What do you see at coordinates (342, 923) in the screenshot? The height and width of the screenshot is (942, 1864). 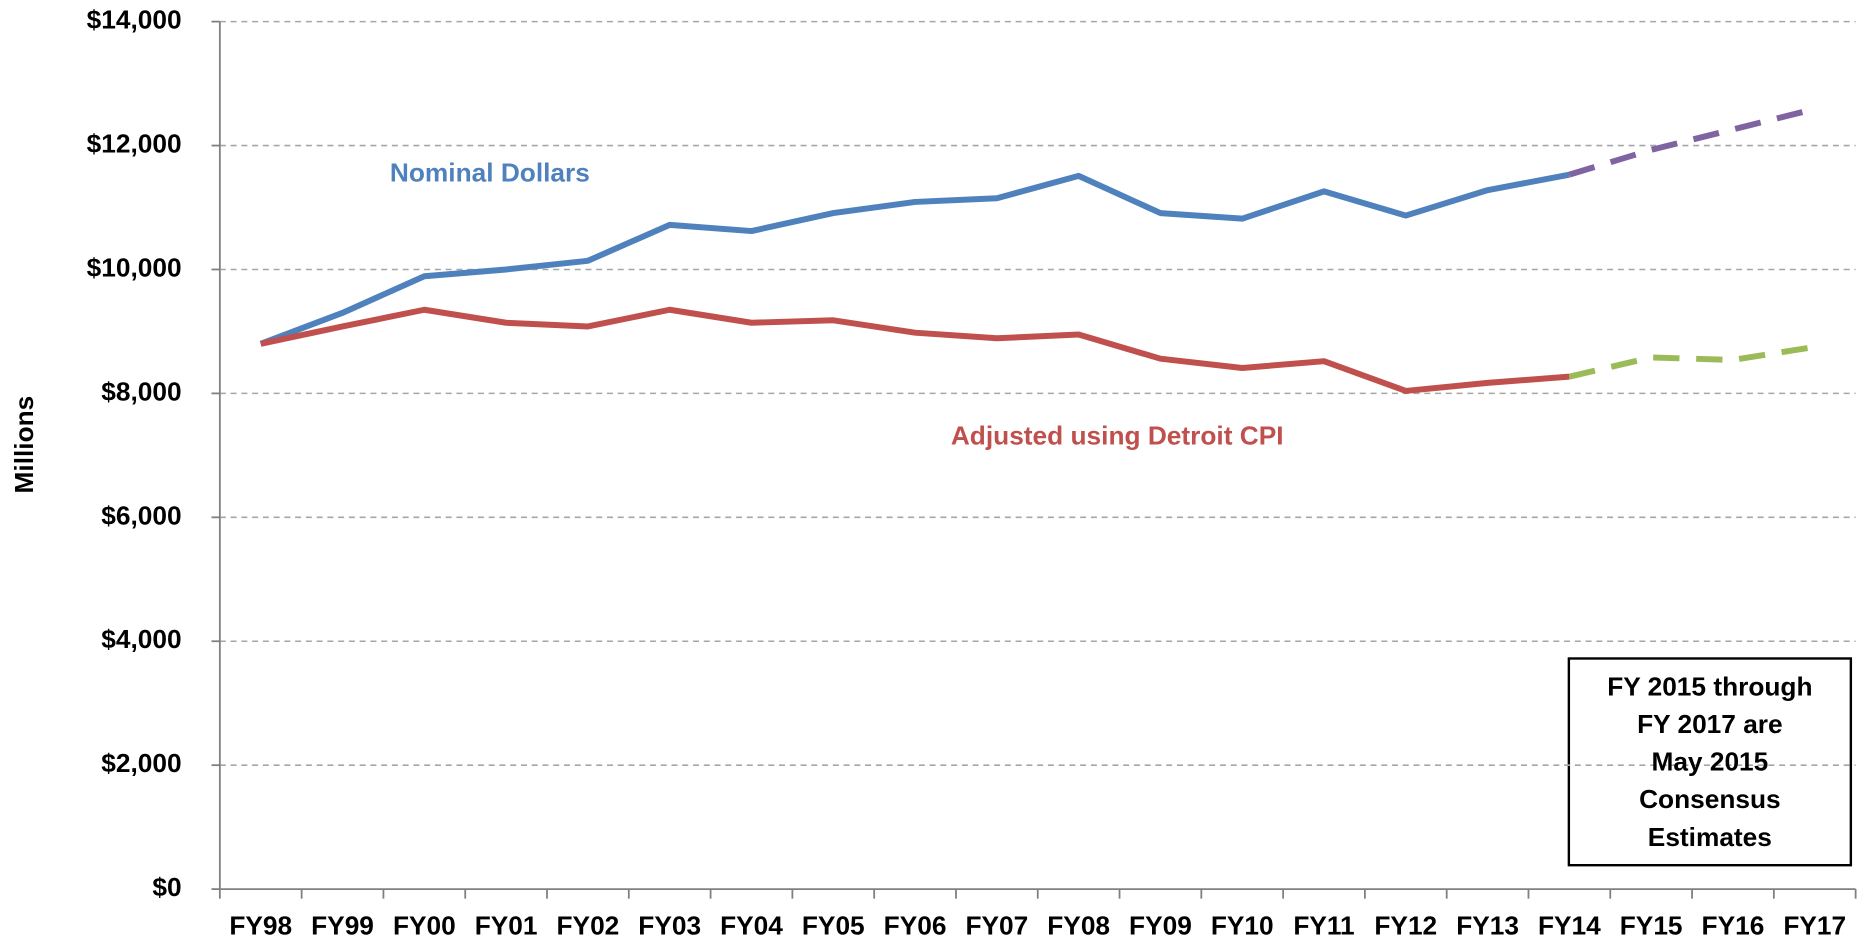 I see `x-tick-label: FY99` at bounding box center [342, 923].